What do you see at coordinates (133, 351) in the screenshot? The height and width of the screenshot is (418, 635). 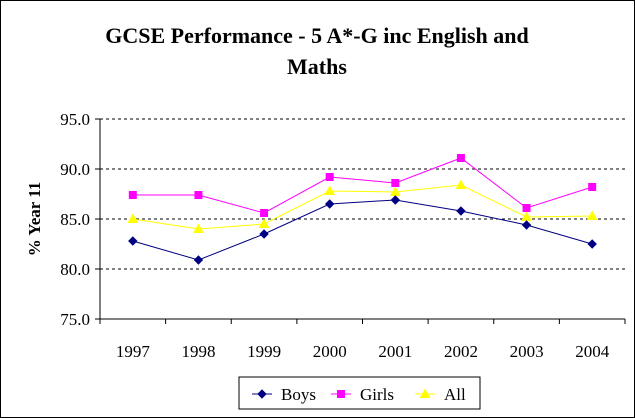 I see `x-tick-label: 1997` at bounding box center [133, 351].